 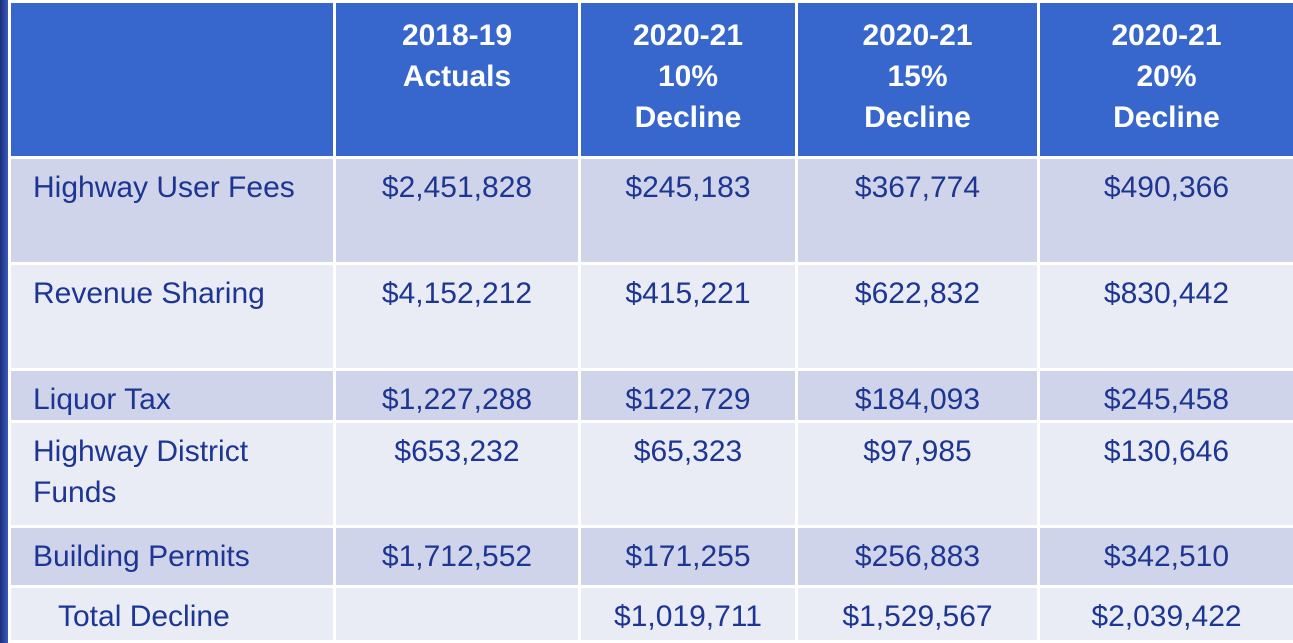 I want to click on row-label: Building Permits, so click(x=172, y=556).